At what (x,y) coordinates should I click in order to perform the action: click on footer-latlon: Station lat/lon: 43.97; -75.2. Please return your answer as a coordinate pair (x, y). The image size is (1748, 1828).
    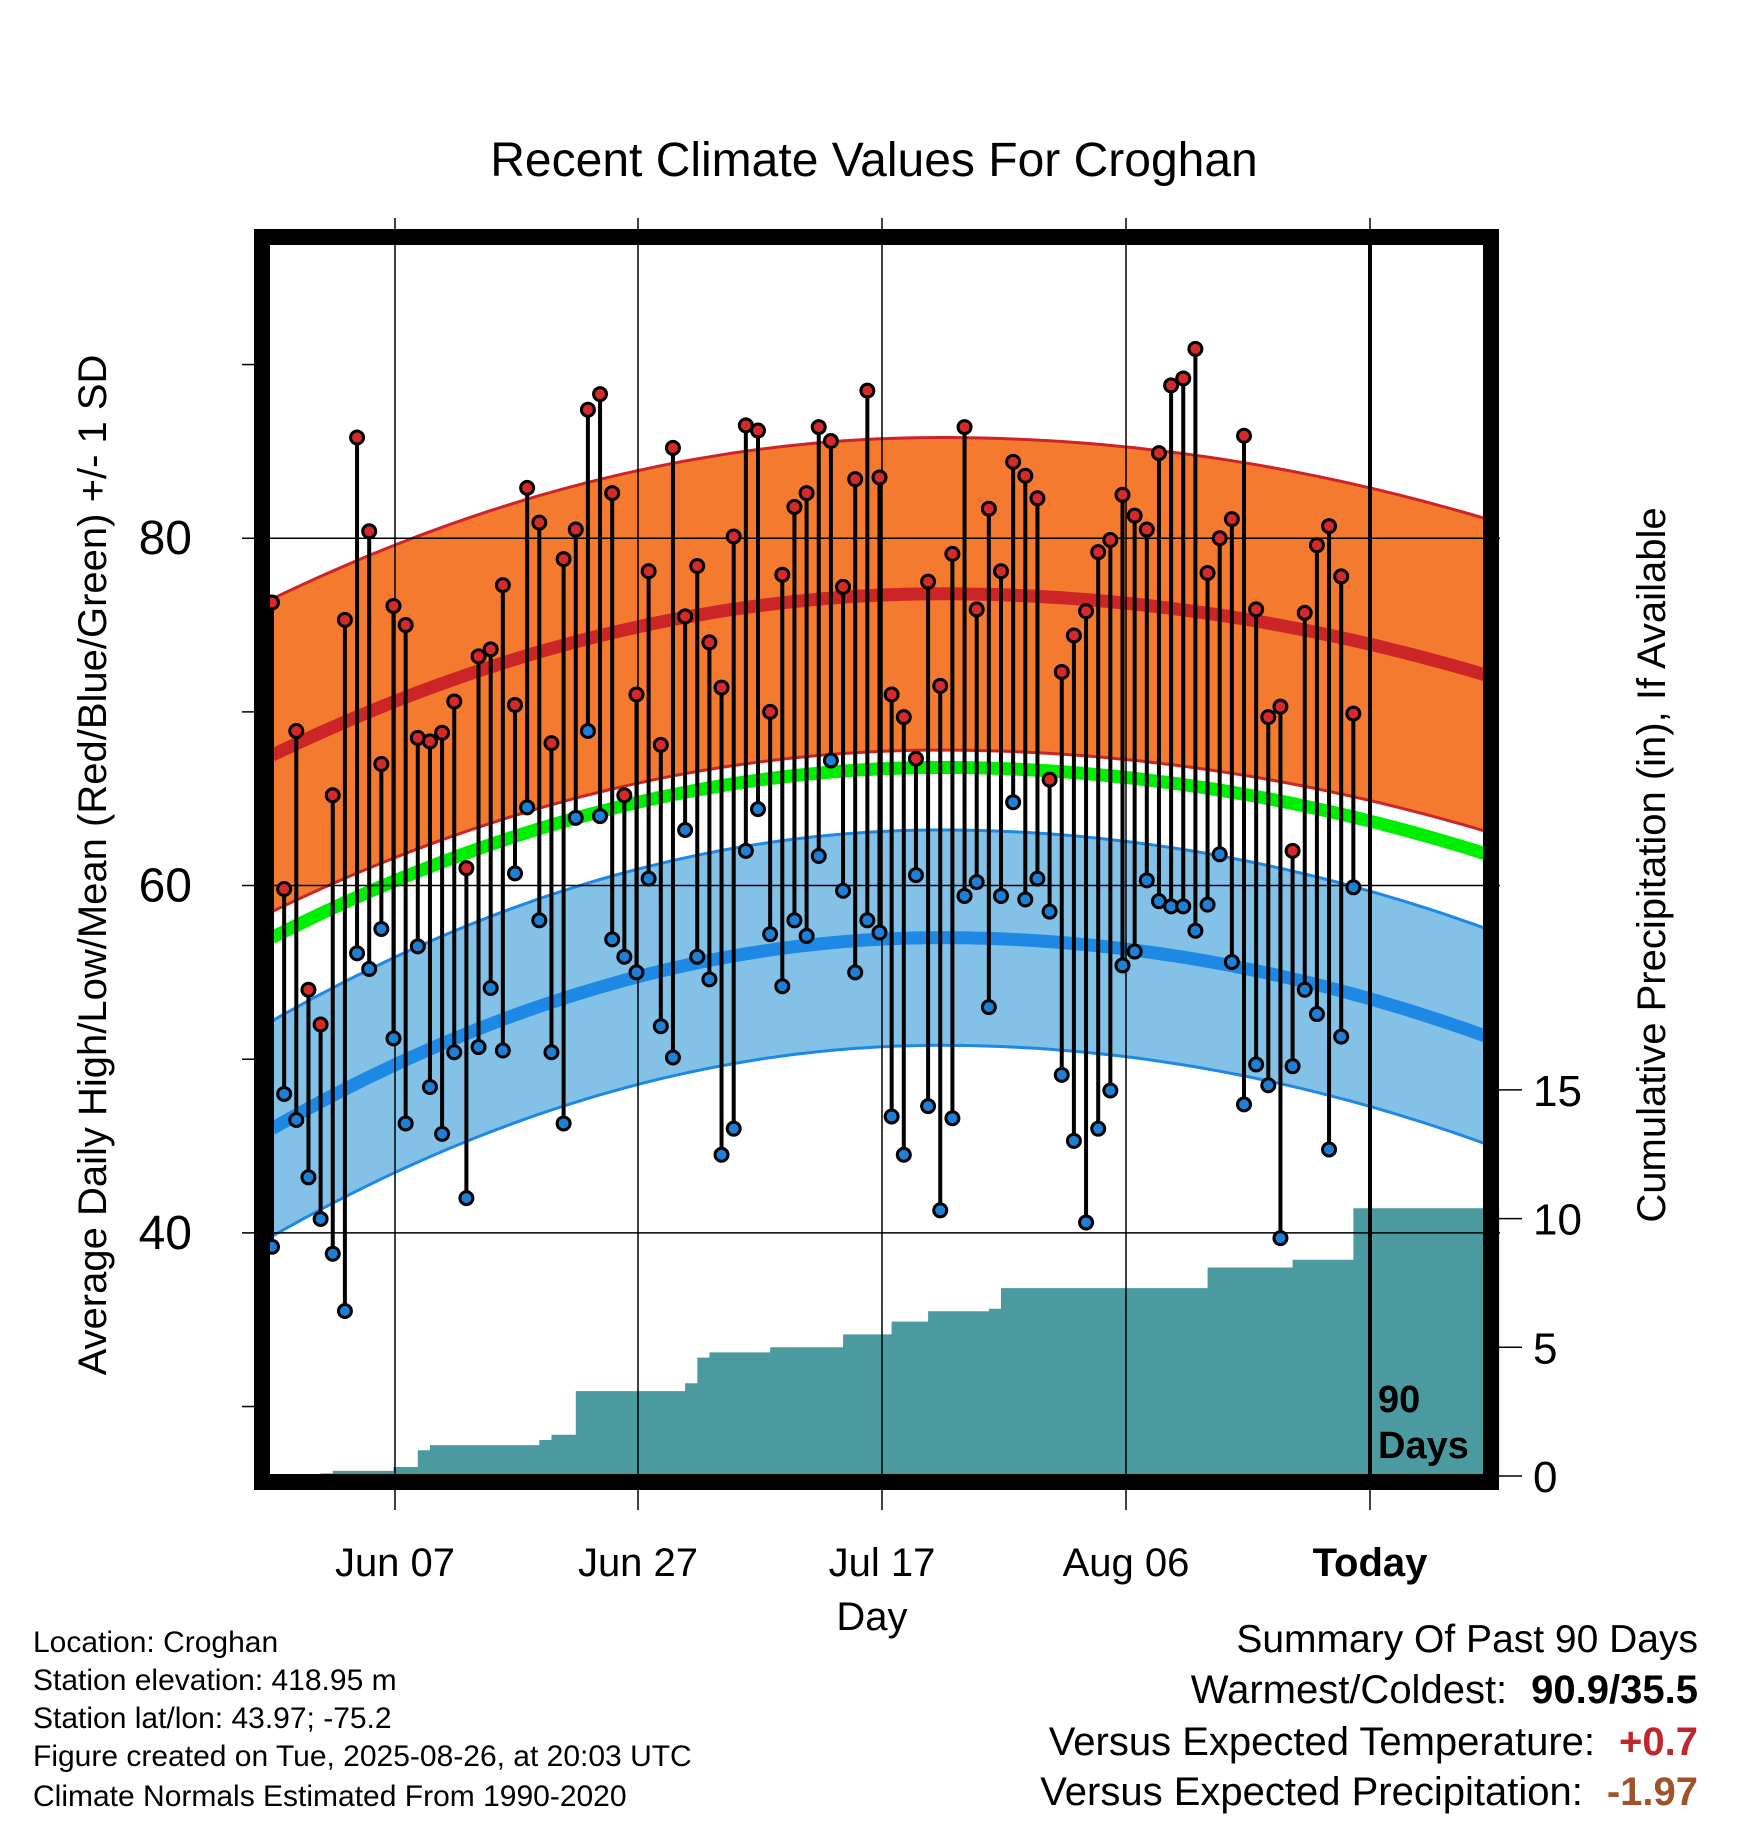
    Looking at the image, I should click on (212, 1718).